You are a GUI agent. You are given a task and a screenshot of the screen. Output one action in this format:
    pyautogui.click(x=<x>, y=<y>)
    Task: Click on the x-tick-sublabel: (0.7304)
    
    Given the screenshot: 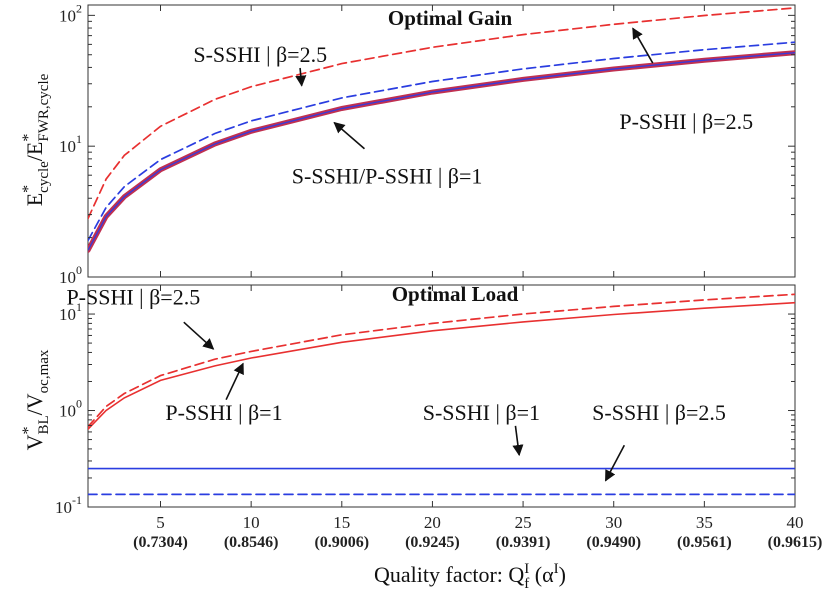 What is the action you would take?
    pyautogui.click(x=160, y=542)
    